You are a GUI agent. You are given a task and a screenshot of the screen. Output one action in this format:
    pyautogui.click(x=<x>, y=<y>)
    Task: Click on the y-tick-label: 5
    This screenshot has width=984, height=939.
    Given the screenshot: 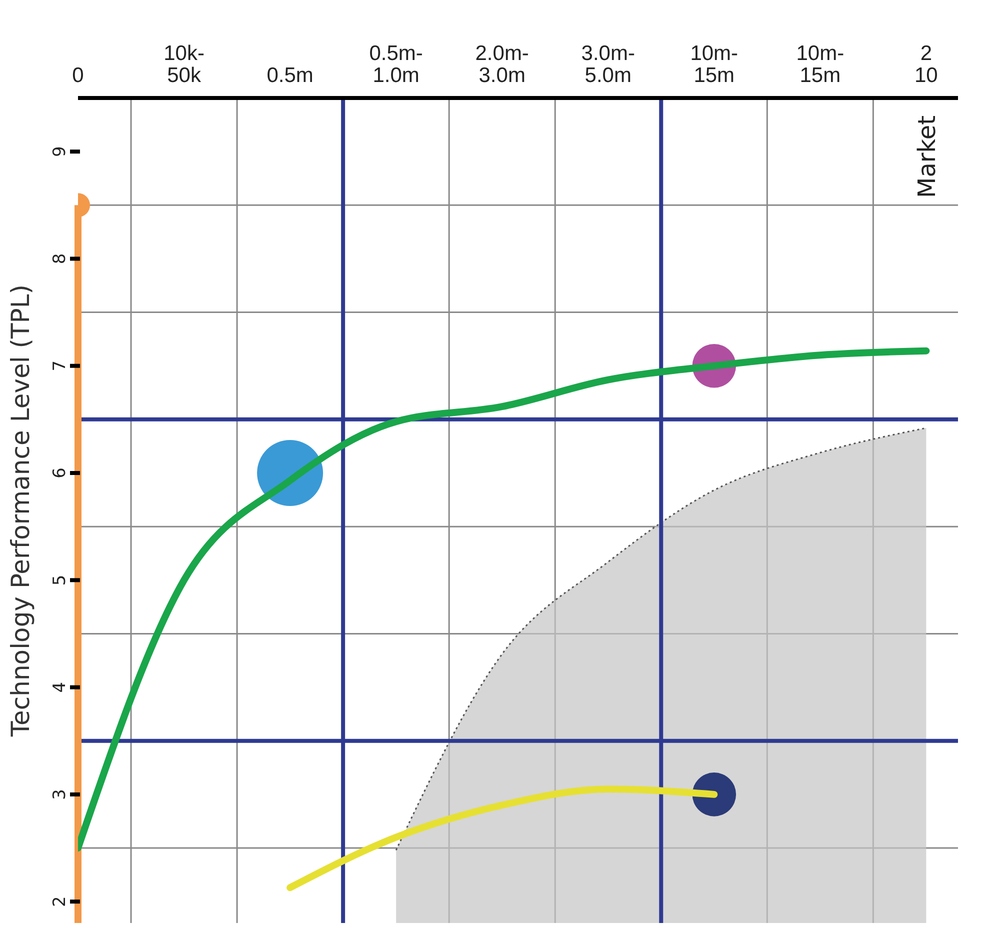 What is the action you would take?
    pyautogui.click(x=60, y=580)
    